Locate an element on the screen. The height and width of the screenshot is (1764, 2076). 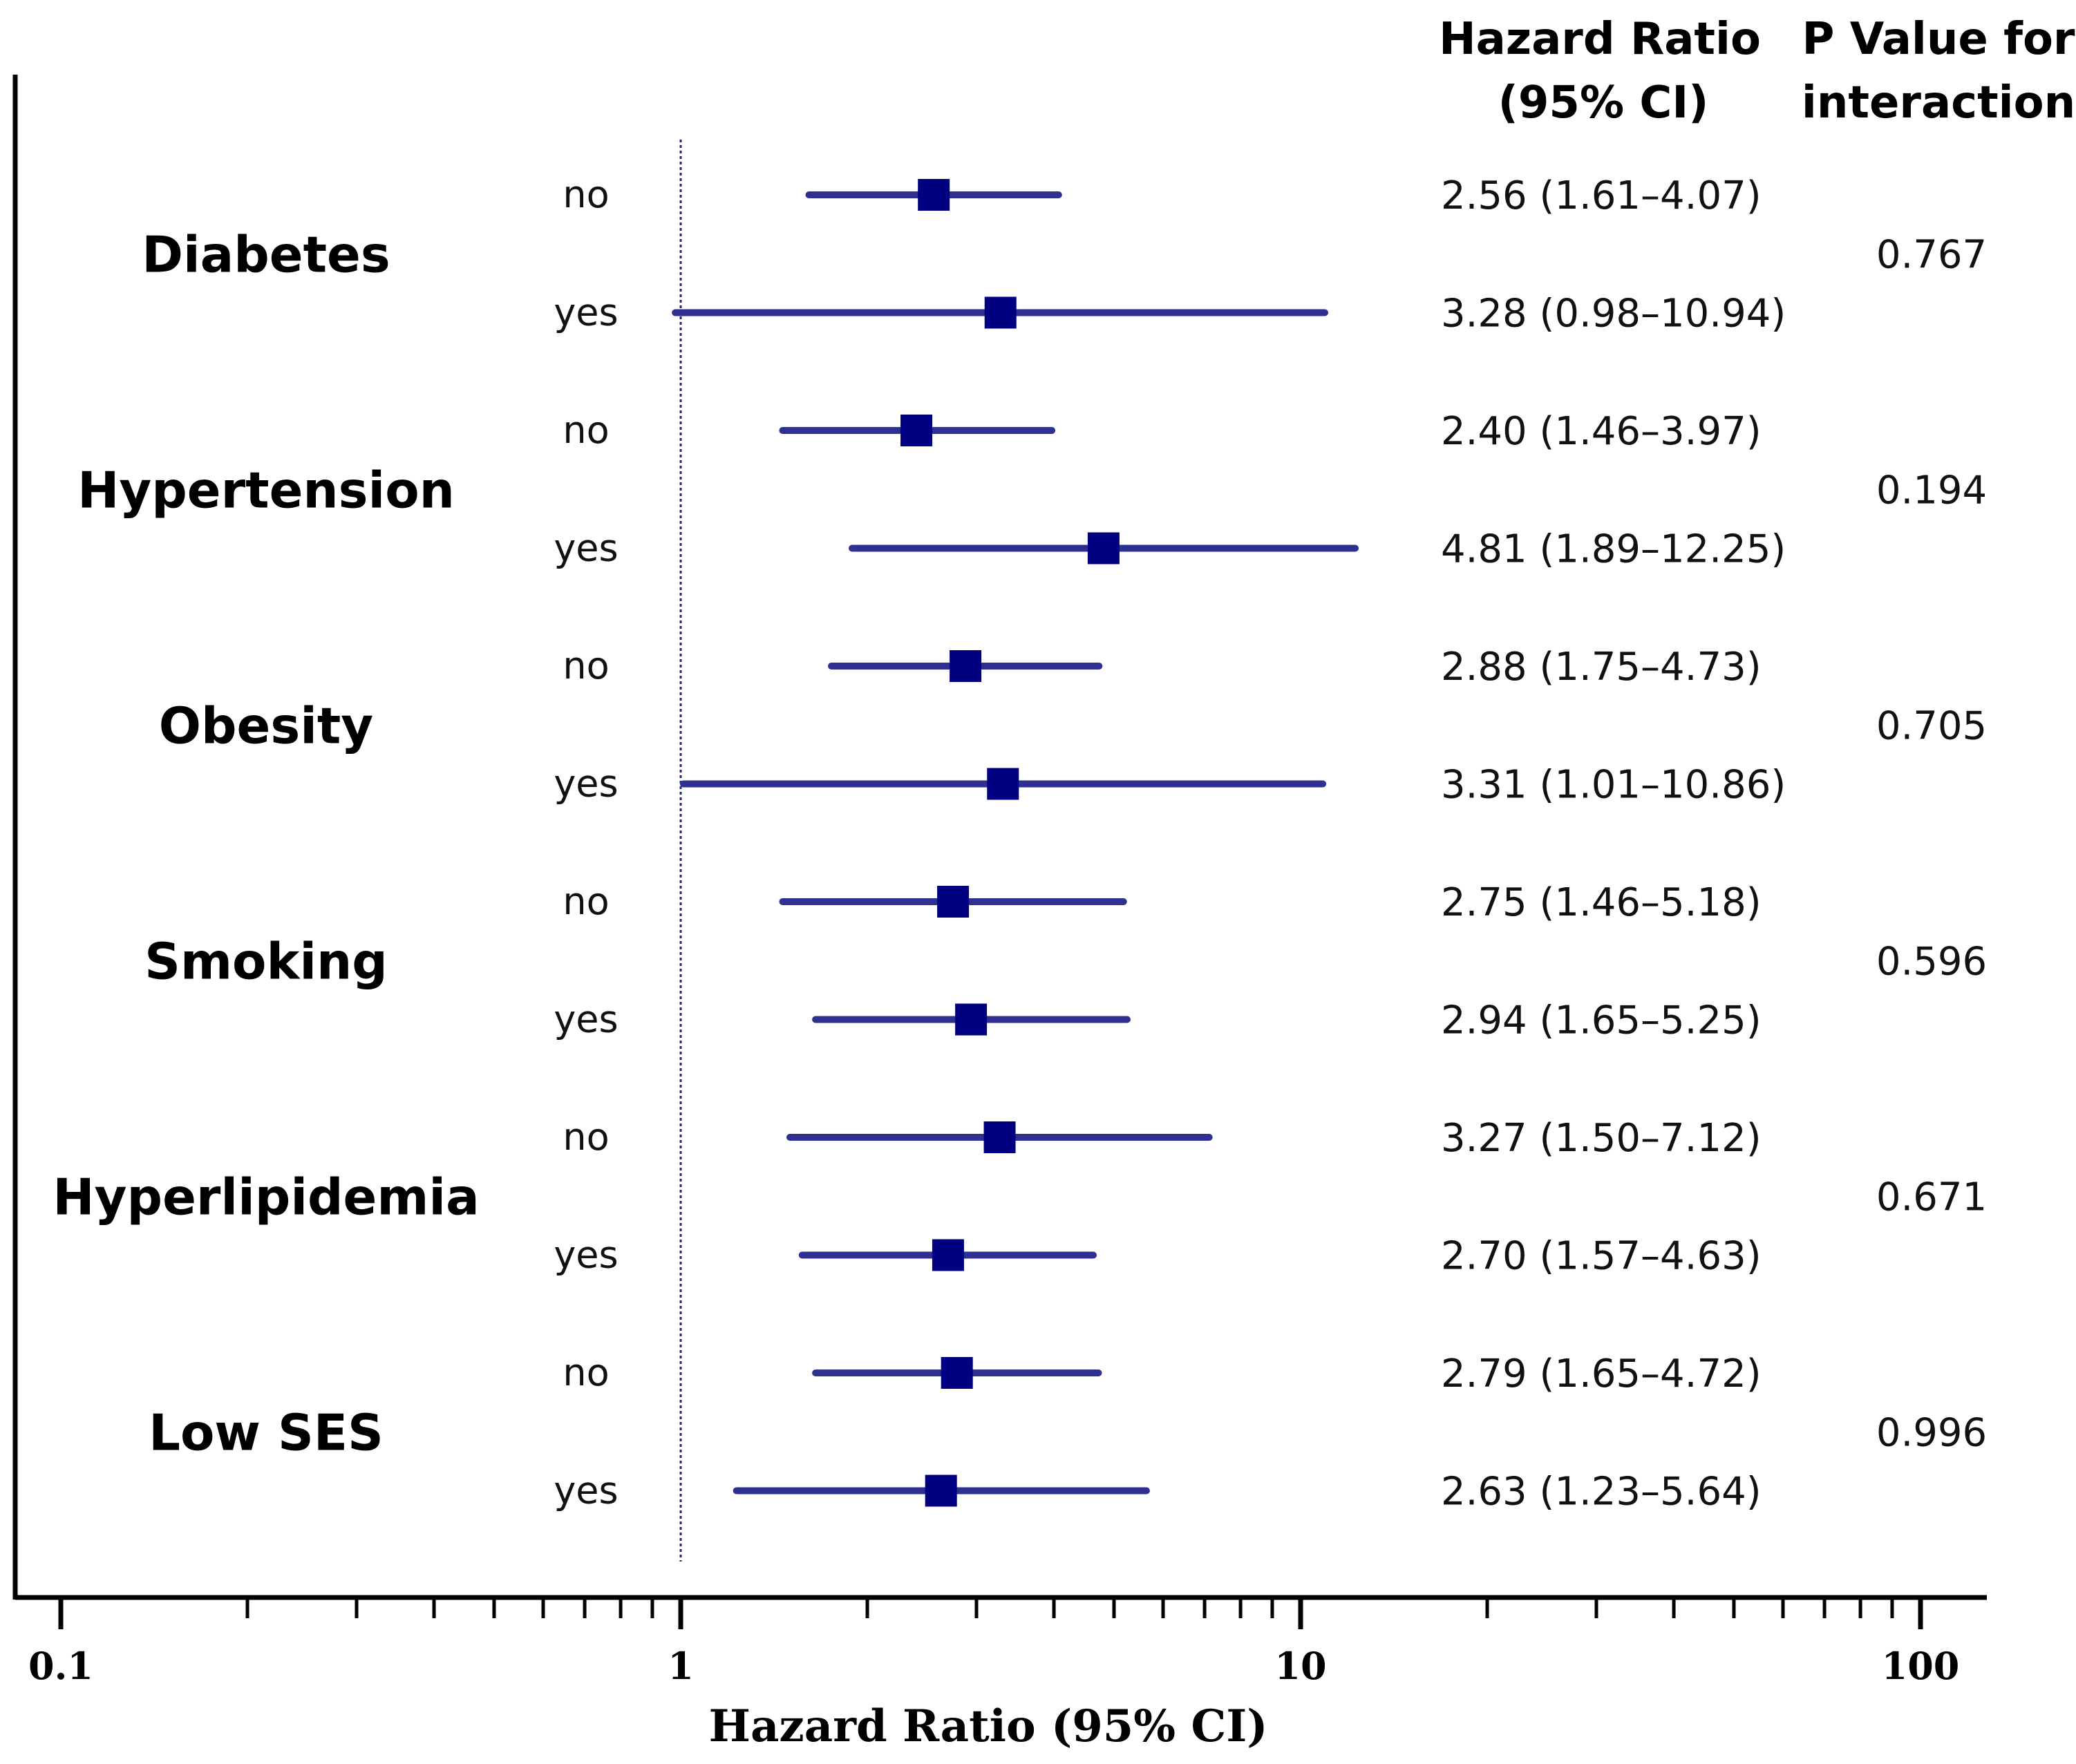
hr-ci-value: 3.31 (1.01–10.86) is located at coordinates (1613, 785).